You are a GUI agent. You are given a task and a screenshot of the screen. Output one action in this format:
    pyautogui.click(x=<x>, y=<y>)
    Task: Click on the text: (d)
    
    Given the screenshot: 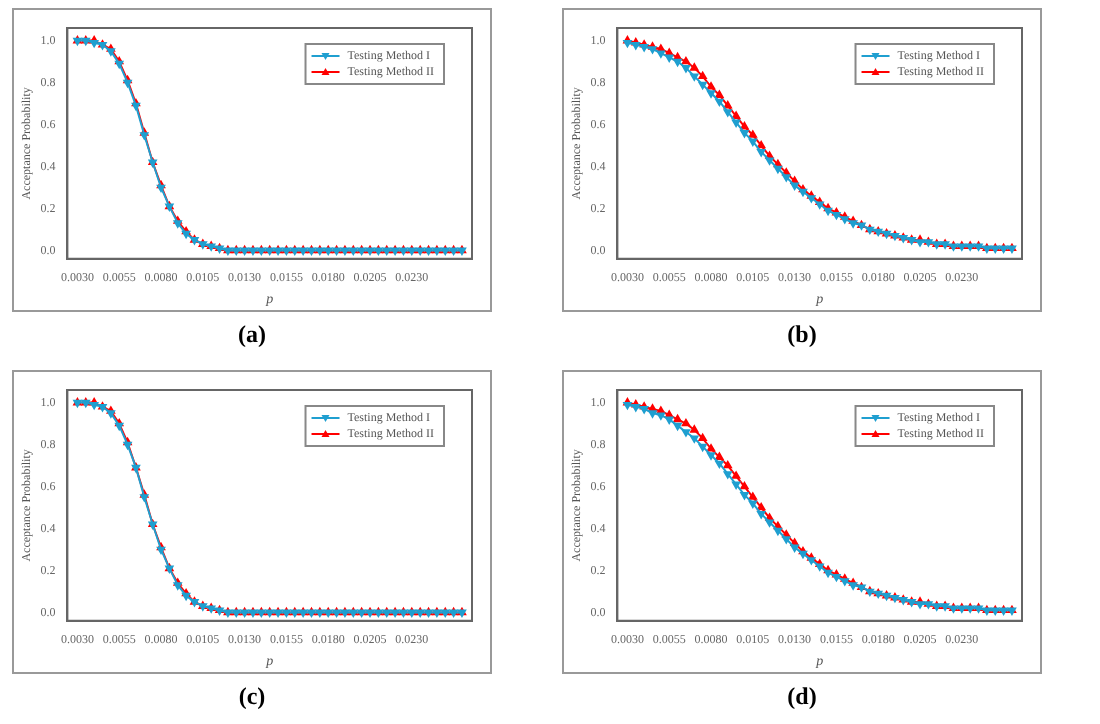 What is the action you would take?
    pyautogui.click(x=802, y=697)
    